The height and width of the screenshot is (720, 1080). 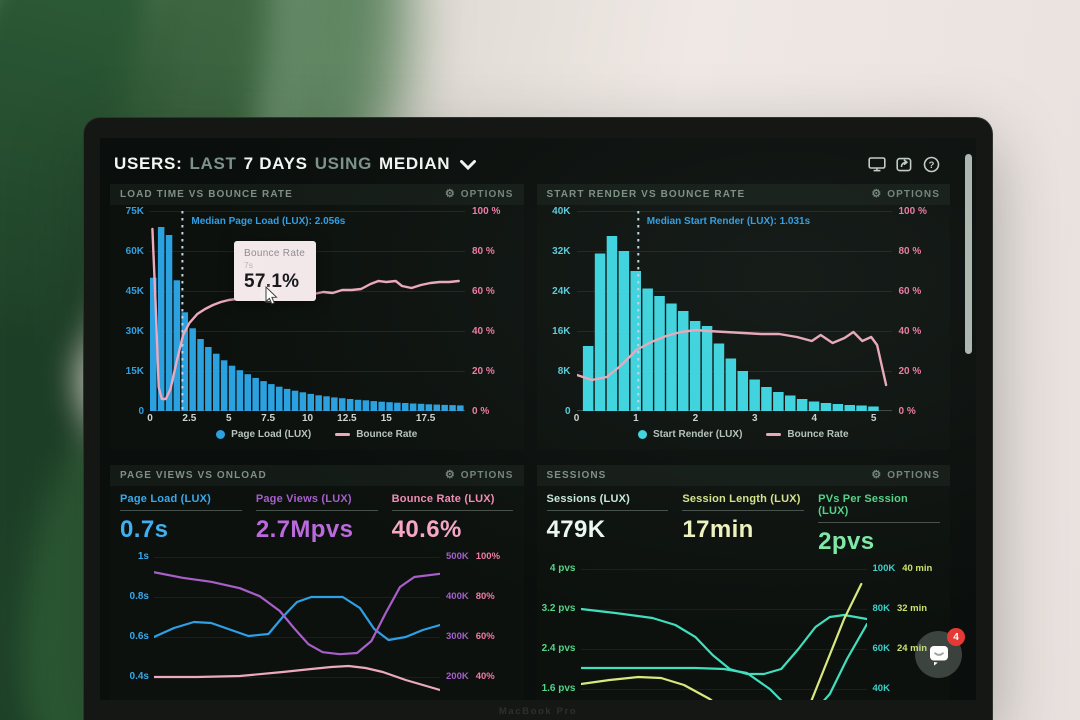 I want to click on date-range-selector: USERS: LAST 7 DAYS USING MEDIAN, so click(x=295, y=164).